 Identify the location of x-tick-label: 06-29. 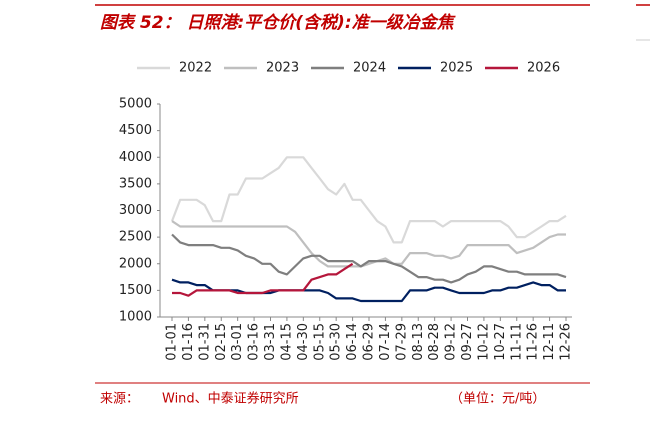
(369, 342).